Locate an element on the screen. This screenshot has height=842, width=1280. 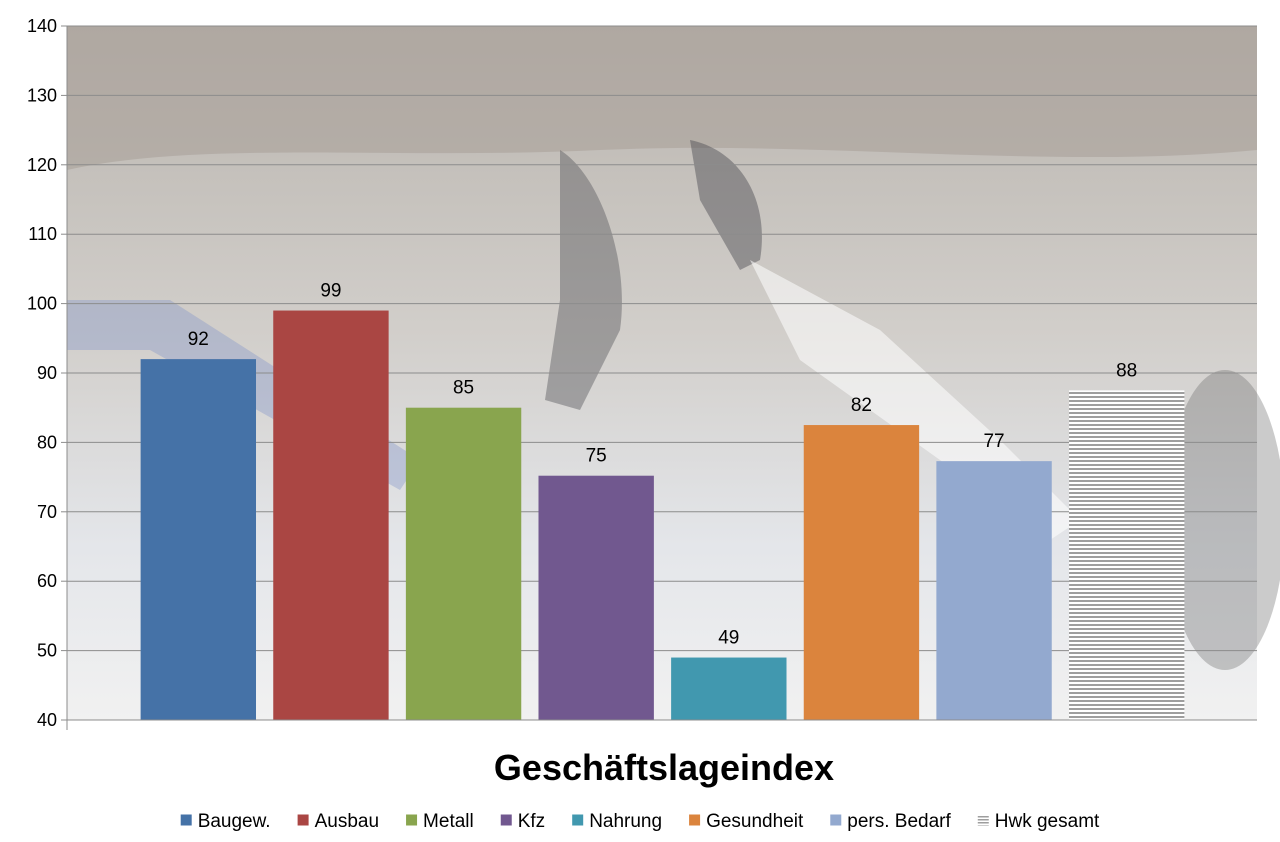
bar-metall is located at coordinates (463, 563).